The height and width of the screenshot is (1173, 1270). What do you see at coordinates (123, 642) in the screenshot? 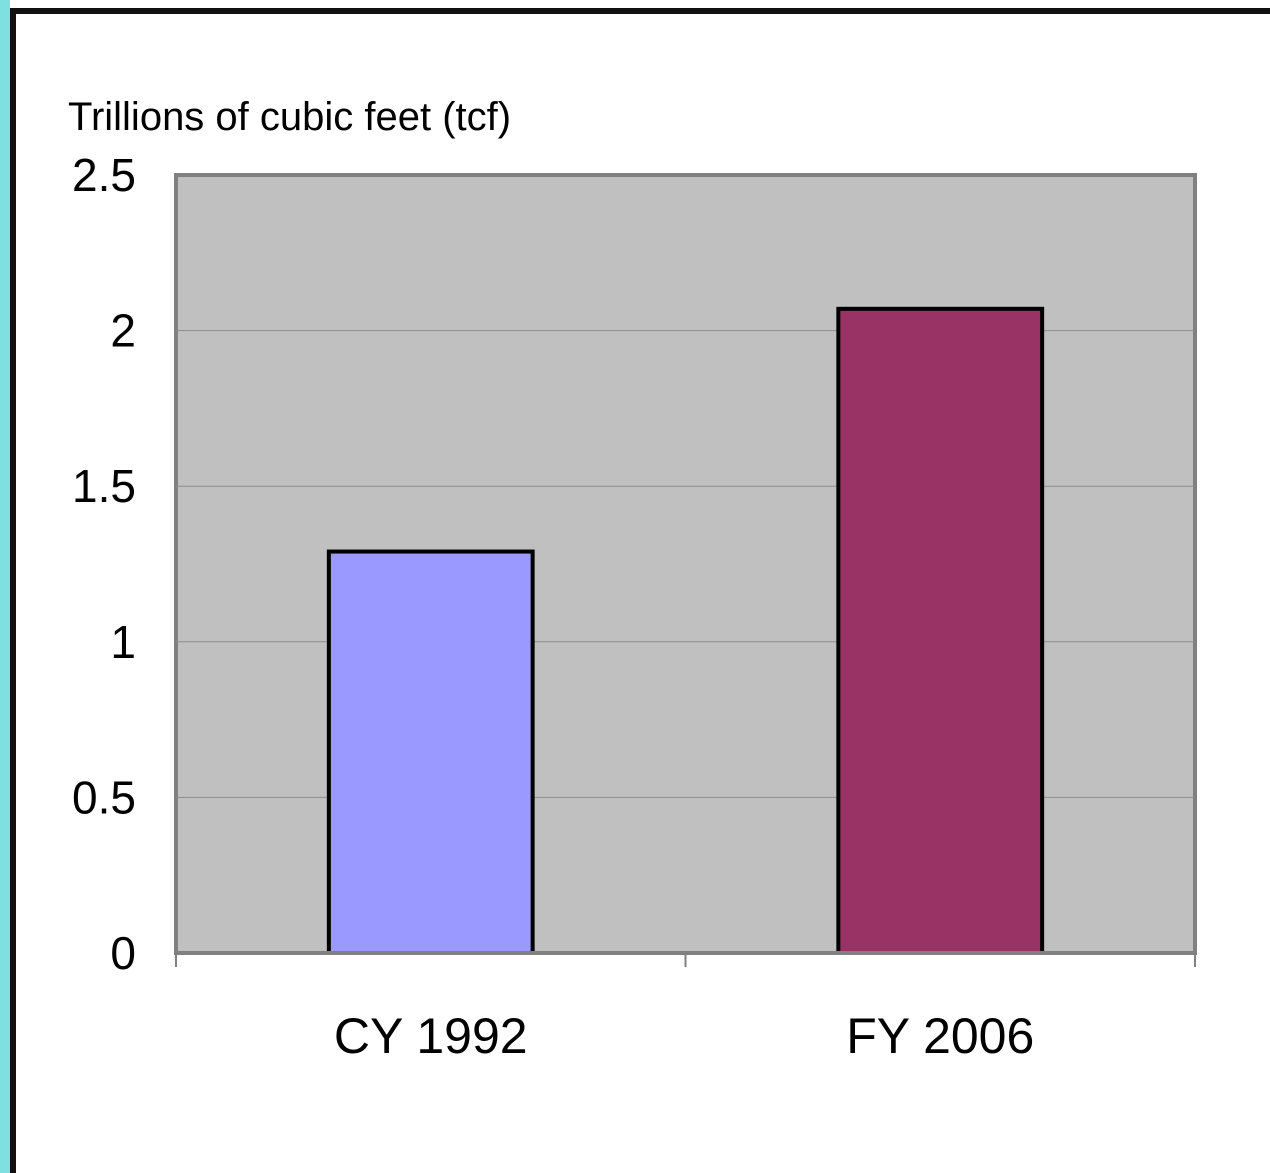
I see `y-tick-label: 1` at bounding box center [123, 642].